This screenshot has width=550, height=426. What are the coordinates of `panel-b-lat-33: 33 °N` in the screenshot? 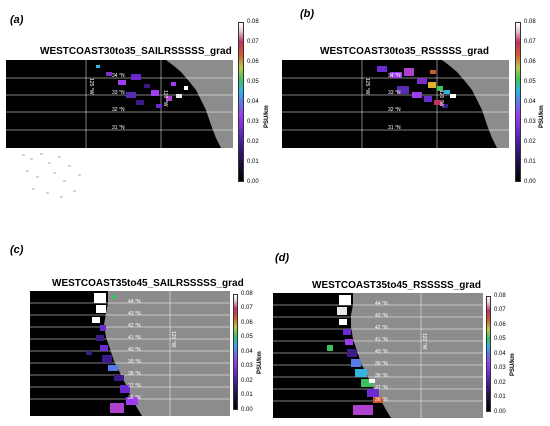 It's located at (394, 93).